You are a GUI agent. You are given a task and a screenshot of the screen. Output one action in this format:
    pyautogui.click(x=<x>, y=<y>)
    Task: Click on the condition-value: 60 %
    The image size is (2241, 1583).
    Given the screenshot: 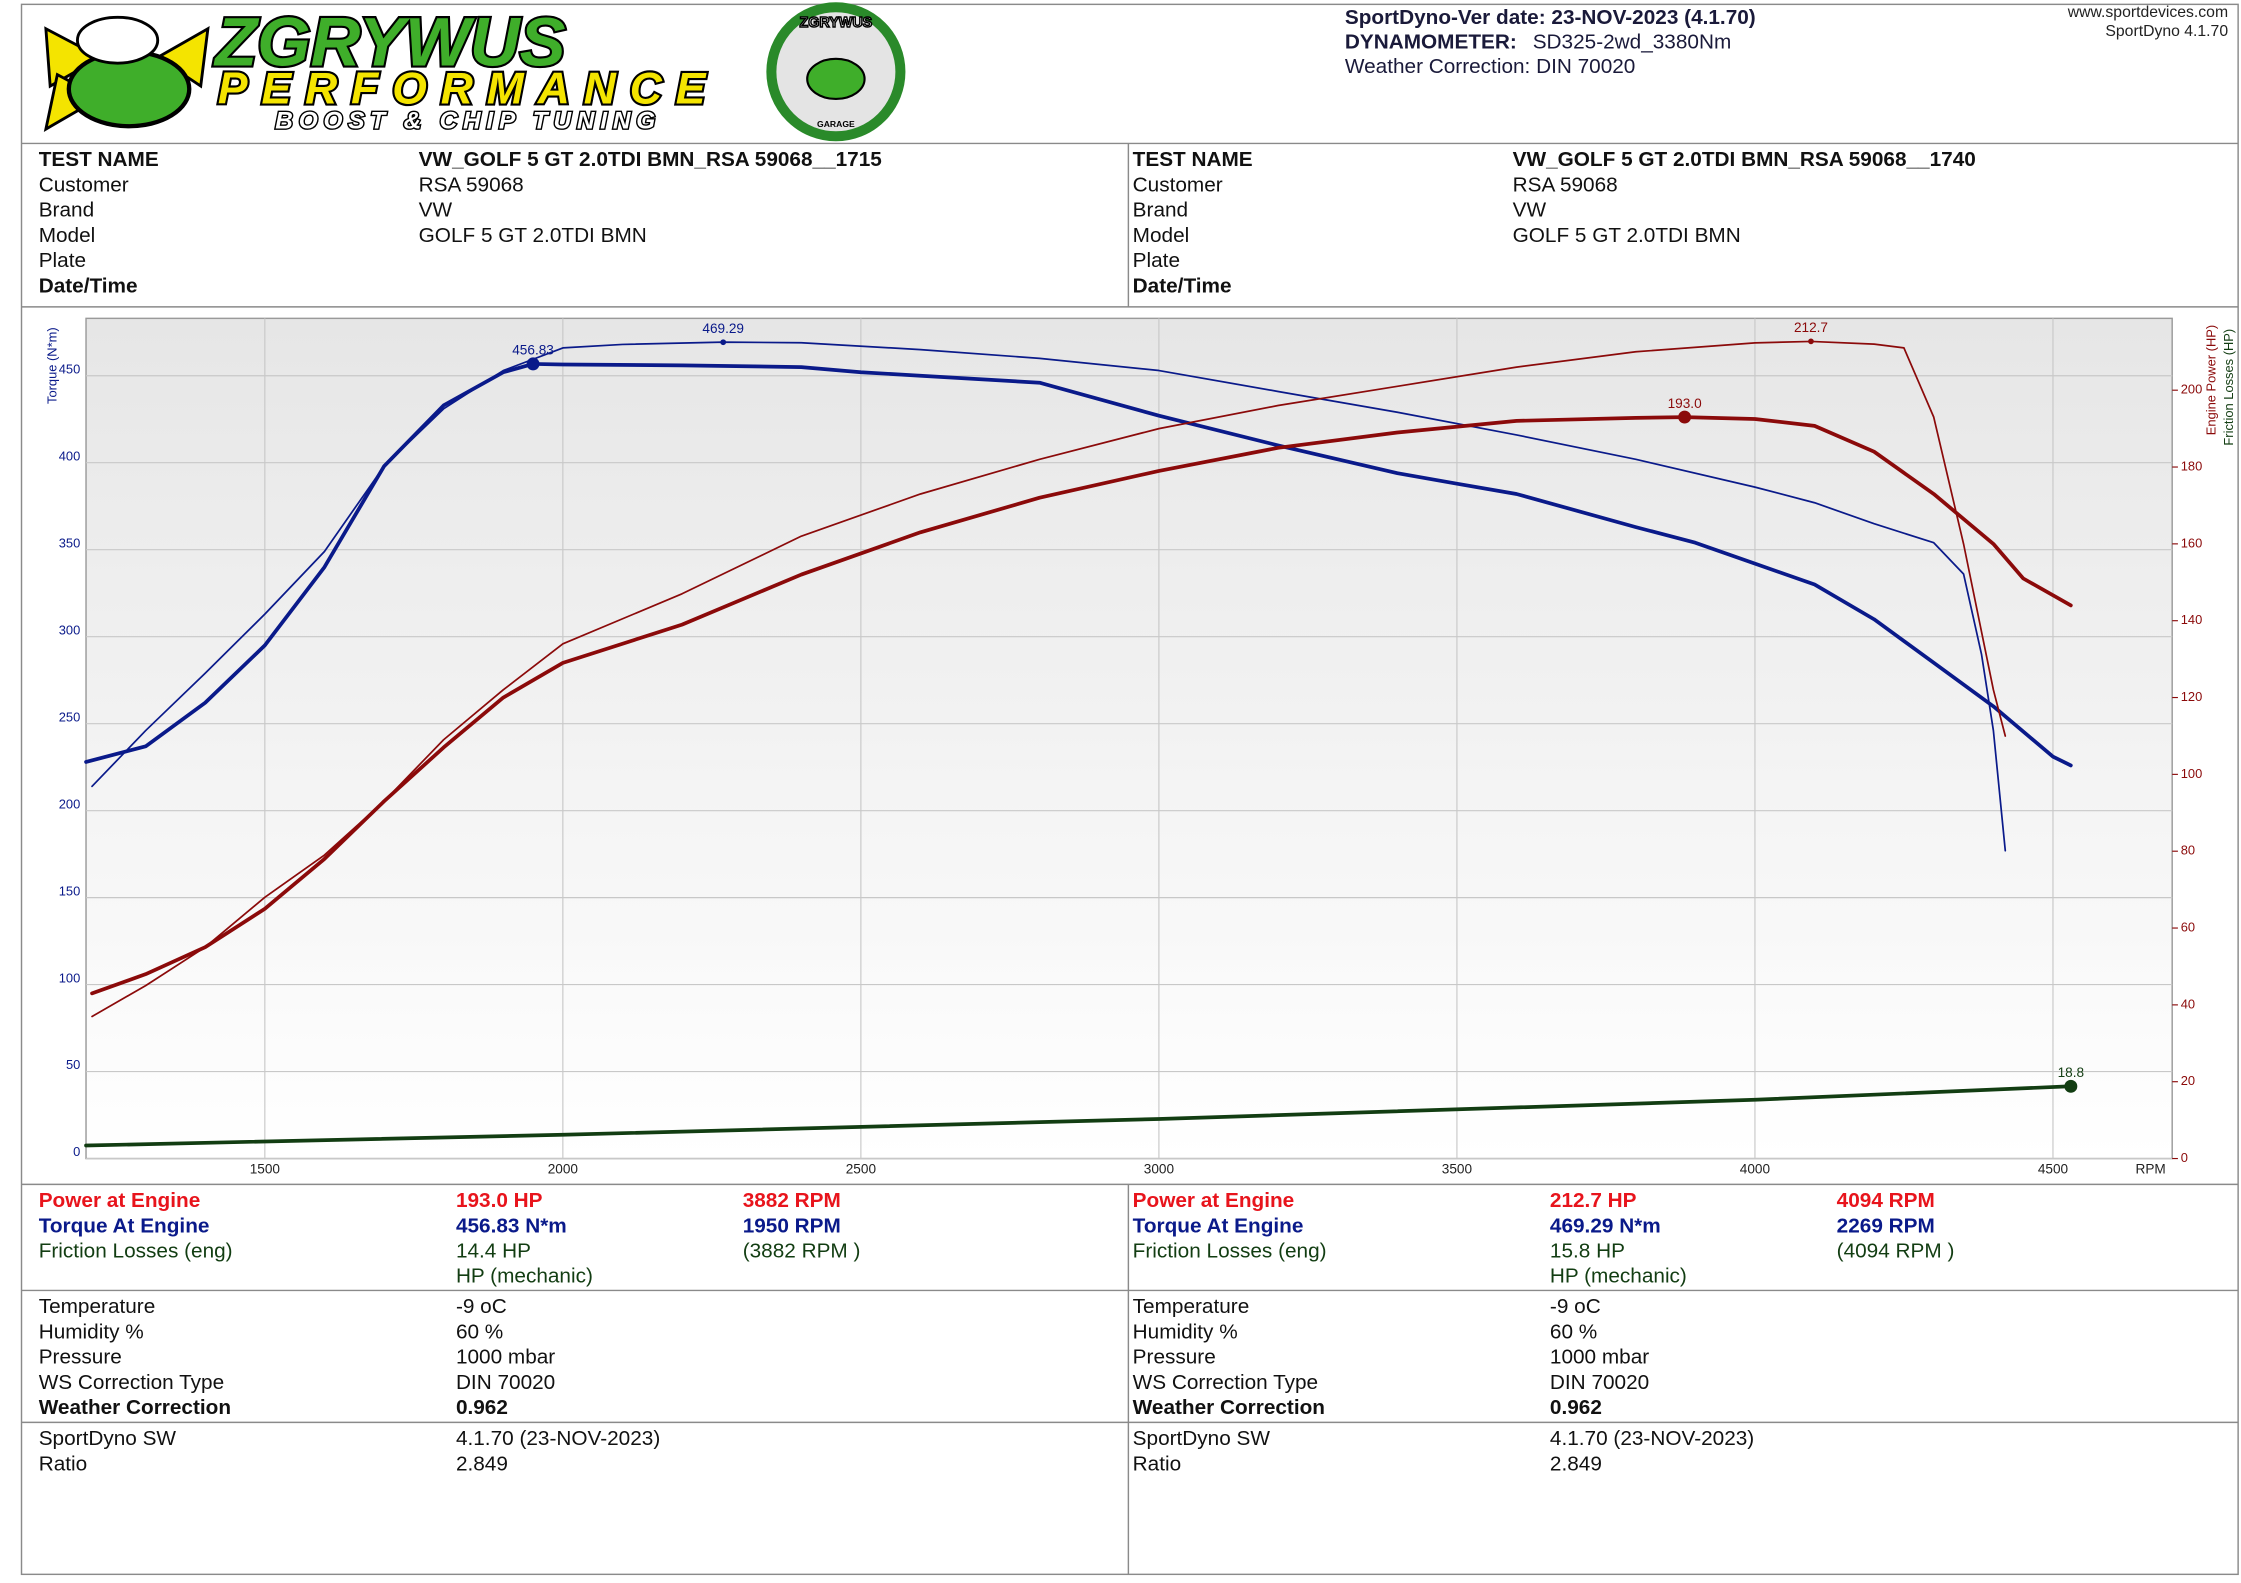 What is the action you would take?
    pyautogui.click(x=1573, y=1331)
    